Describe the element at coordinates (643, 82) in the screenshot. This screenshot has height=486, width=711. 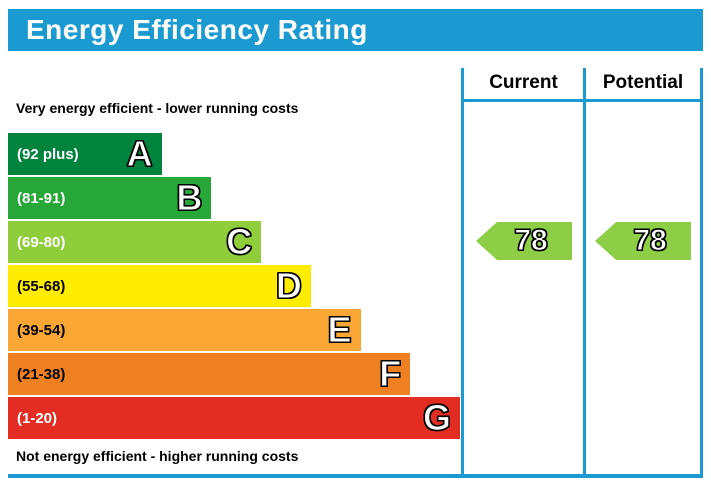
I see `potential-column-header: Potential` at that location.